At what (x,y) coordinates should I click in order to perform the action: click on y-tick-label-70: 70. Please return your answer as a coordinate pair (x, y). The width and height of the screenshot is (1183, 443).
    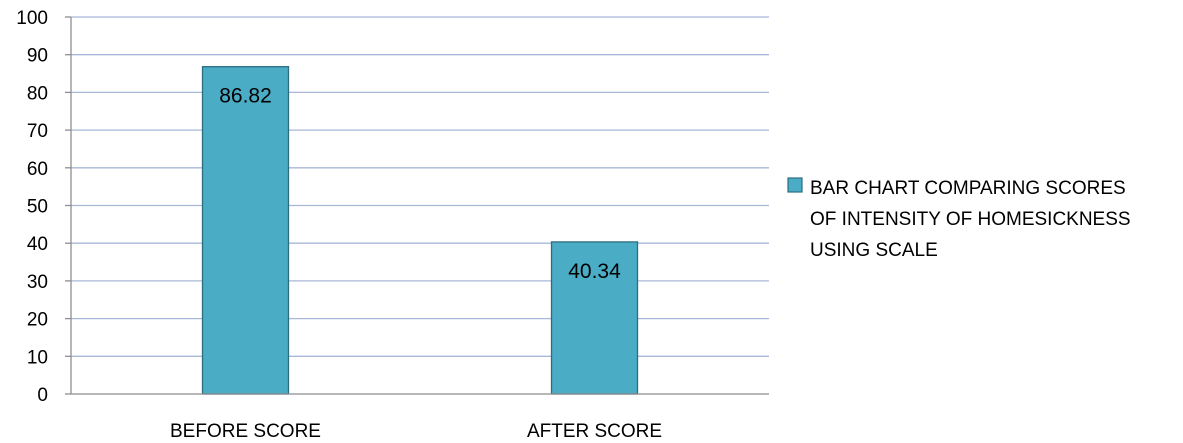
    Looking at the image, I should click on (37, 131).